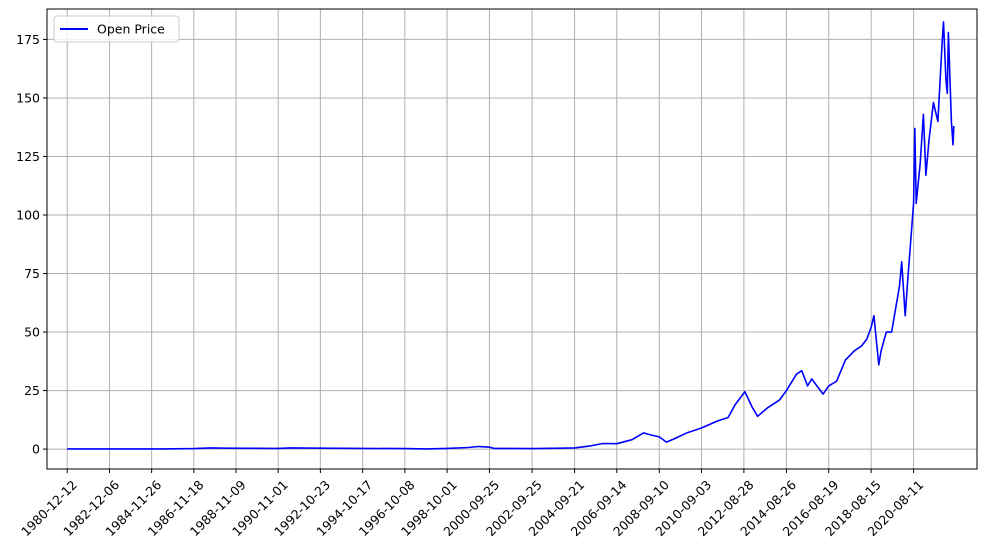 This screenshot has height=558, width=986. What do you see at coordinates (131, 29) in the screenshot?
I see `legend-label: Open Price` at bounding box center [131, 29].